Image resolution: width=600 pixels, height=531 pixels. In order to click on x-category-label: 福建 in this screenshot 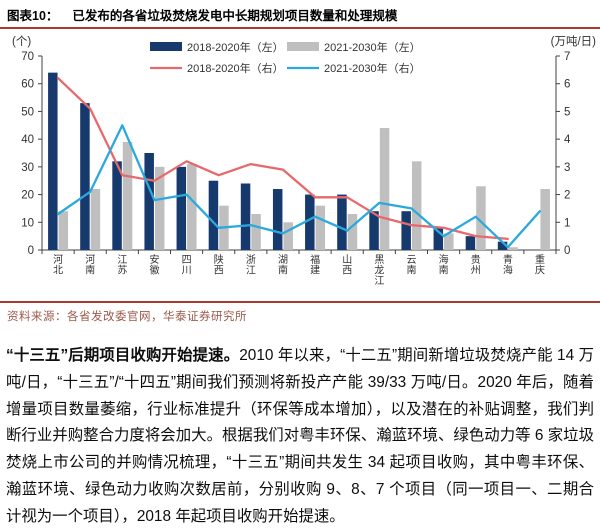, I will do `click(315, 265)`.